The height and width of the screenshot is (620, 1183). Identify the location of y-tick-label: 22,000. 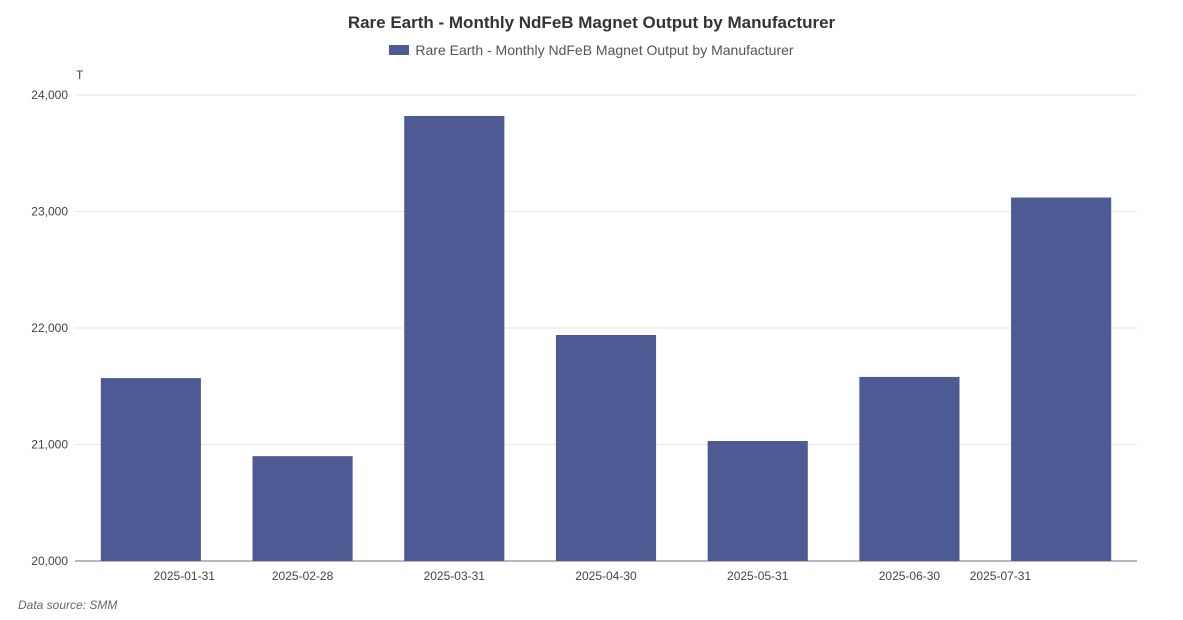
(49, 328).